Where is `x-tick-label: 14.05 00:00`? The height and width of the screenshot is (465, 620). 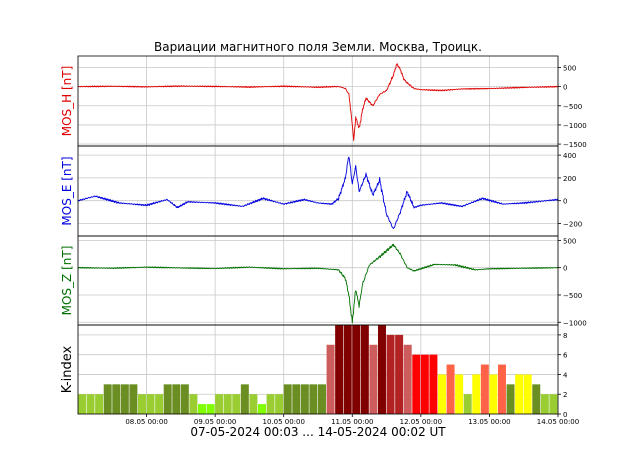
x-tick-label: 14.05 00:00 is located at coordinates (558, 422).